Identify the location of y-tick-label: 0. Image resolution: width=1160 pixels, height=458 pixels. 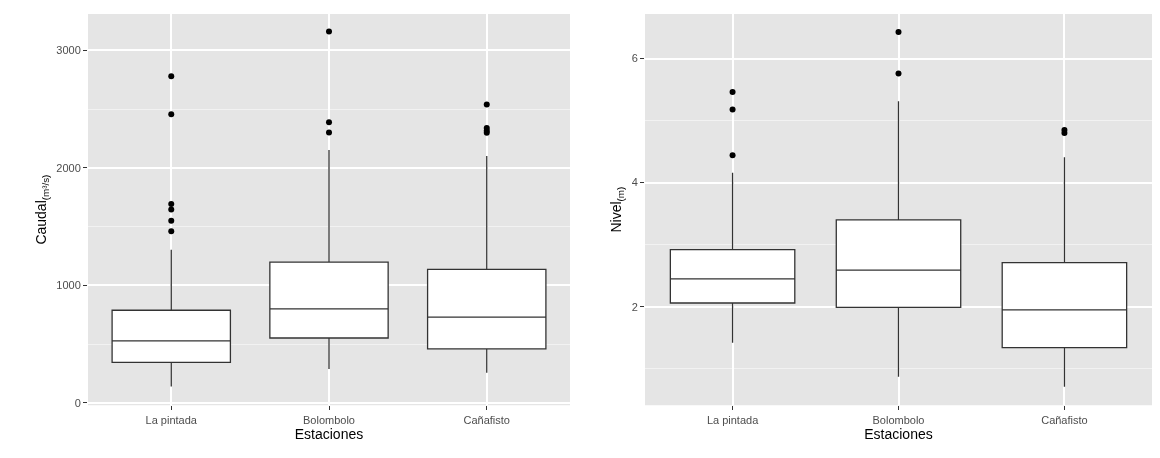
(77, 402).